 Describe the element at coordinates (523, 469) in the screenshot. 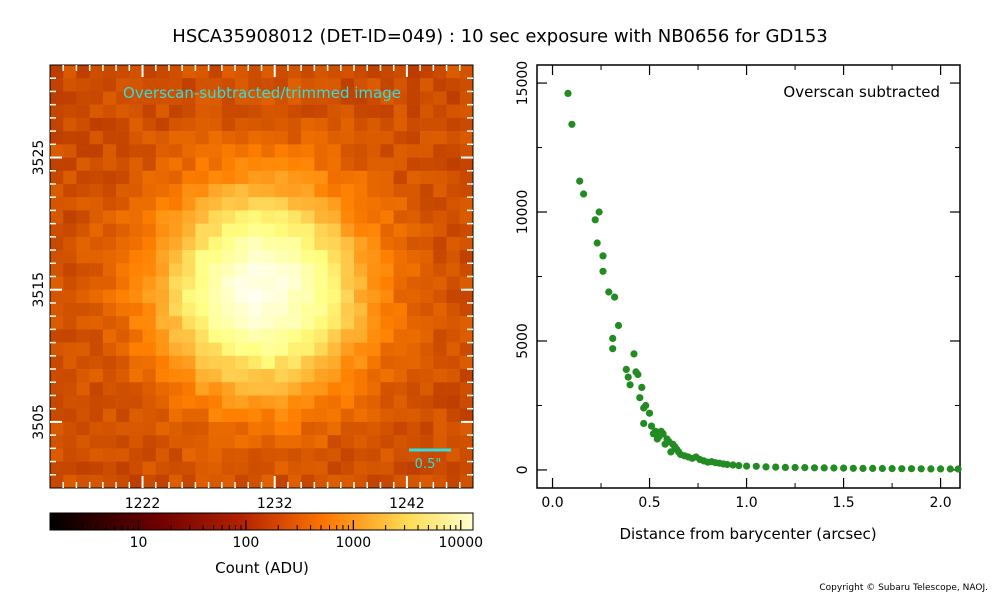

I see `profile-y-tick-label: 0` at that location.